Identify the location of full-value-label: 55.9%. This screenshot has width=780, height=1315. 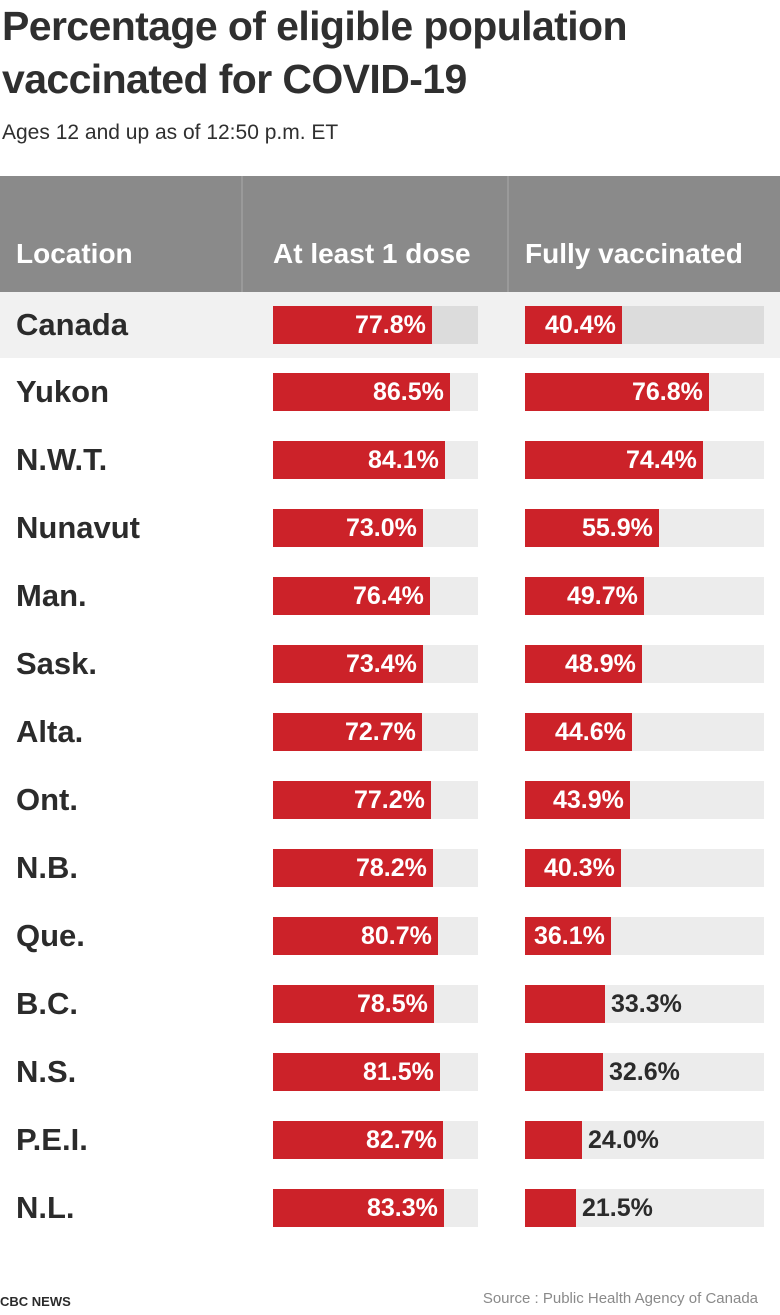
(617, 528).